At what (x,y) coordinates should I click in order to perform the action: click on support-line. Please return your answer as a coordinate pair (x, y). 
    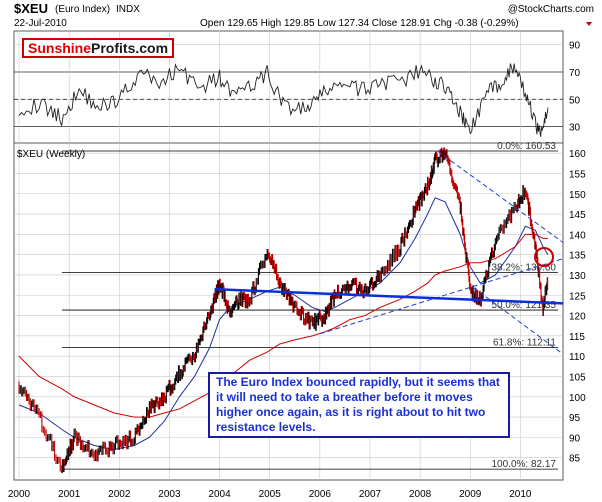
    Looking at the image, I should click on (389, 296).